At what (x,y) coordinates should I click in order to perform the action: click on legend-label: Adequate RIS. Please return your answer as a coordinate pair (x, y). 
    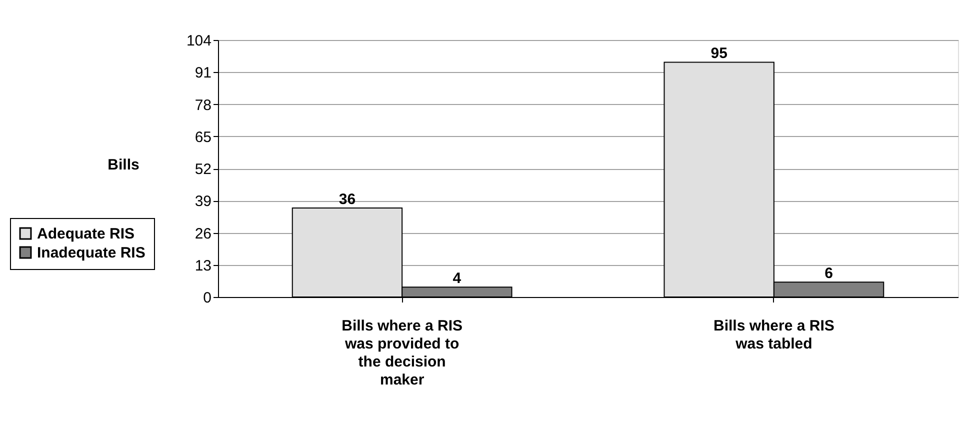
    Looking at the image, I should click on (86, 234).